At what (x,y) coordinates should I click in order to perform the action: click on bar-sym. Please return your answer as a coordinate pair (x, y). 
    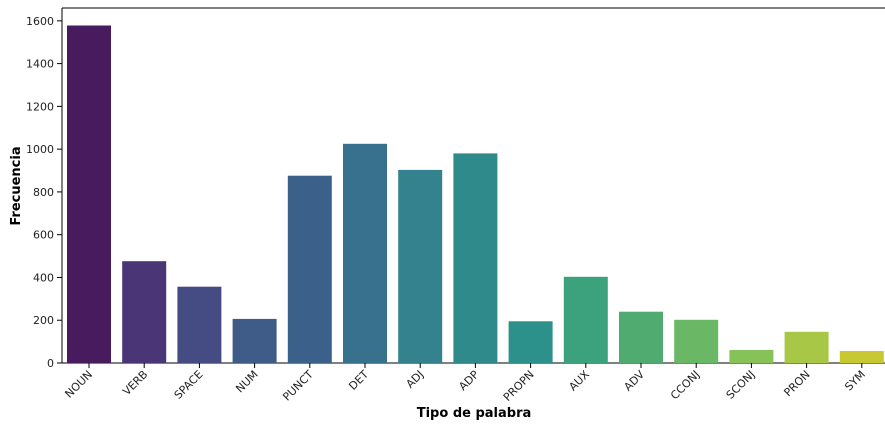
    Looking at the image, I should click on (861, 357).